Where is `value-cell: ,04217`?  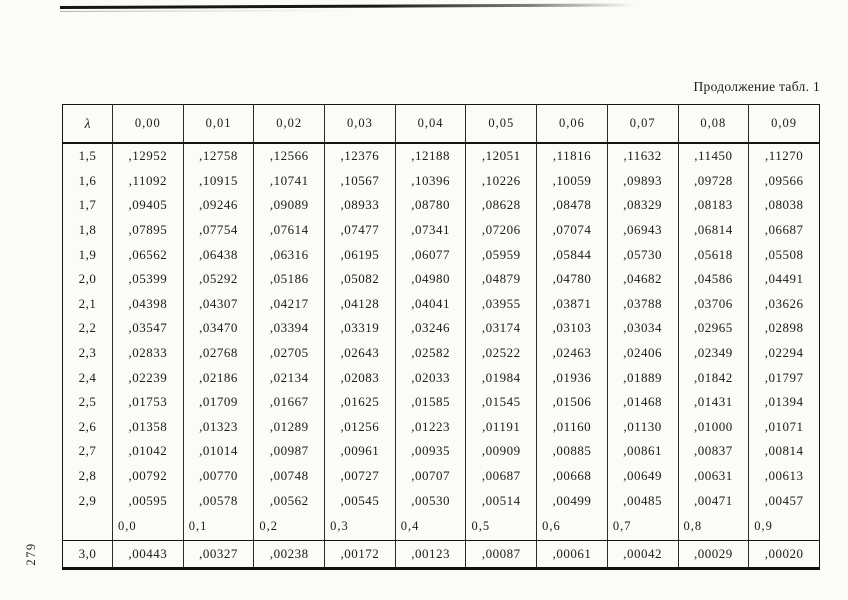
value-cell: ,04217 is located at coordinates (289, 304).